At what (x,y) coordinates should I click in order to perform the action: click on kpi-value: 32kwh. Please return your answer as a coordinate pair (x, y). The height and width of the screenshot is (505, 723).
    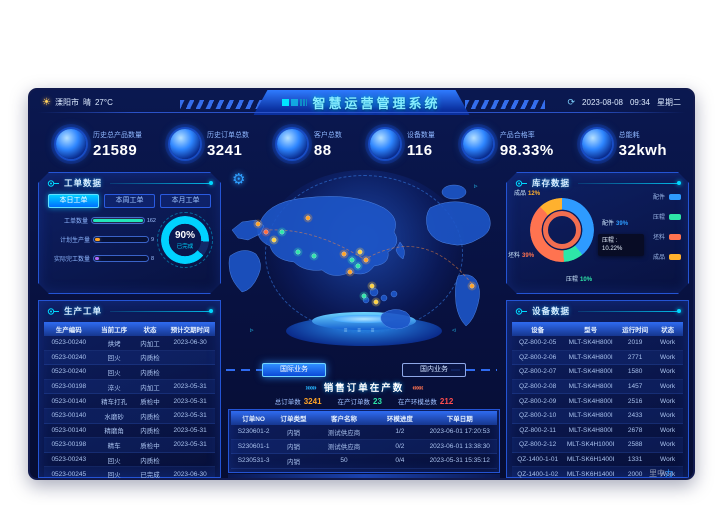
    Looking at the image, I should click on (642, 150).